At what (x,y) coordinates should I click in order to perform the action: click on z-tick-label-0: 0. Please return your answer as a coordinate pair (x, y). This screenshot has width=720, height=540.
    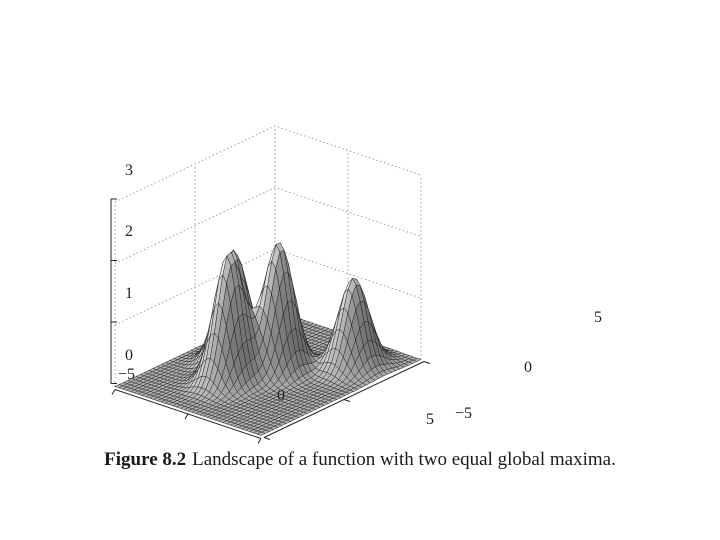
    Looking at the image, I should click on (129, 355).